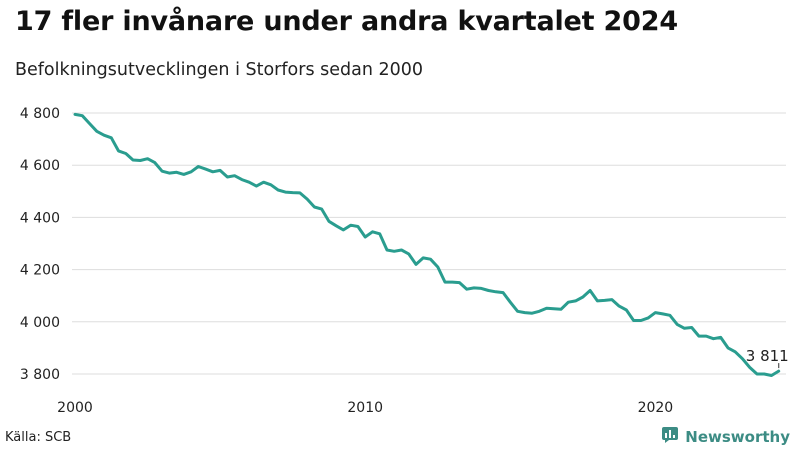 The width and height of the screenshot is (800, 450). I want to click on x-tick-label: 2020, so click(656, 408).